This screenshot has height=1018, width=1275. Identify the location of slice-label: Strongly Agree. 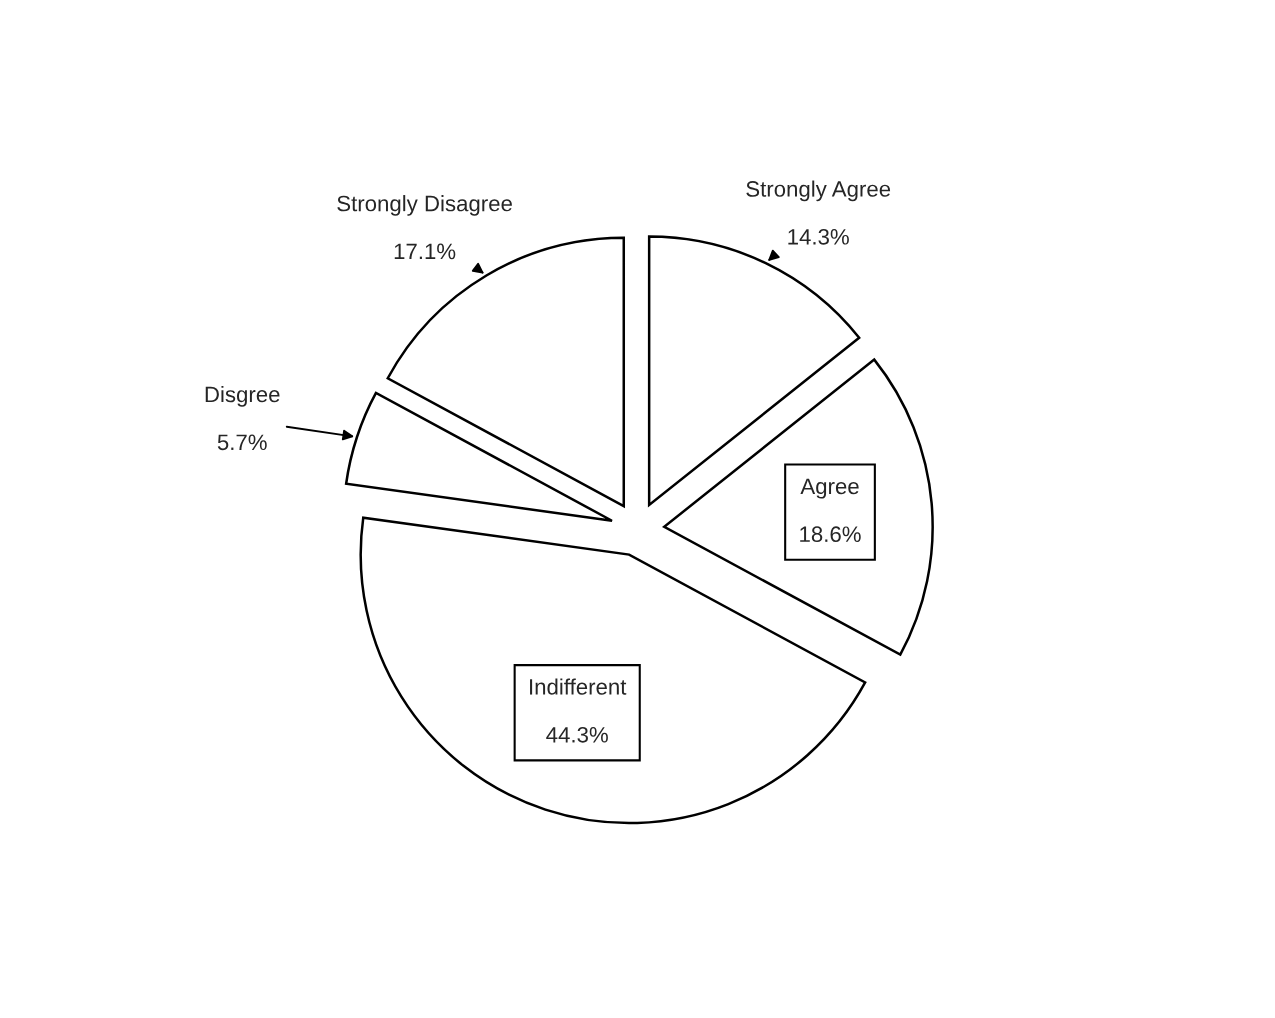
(818, 191).